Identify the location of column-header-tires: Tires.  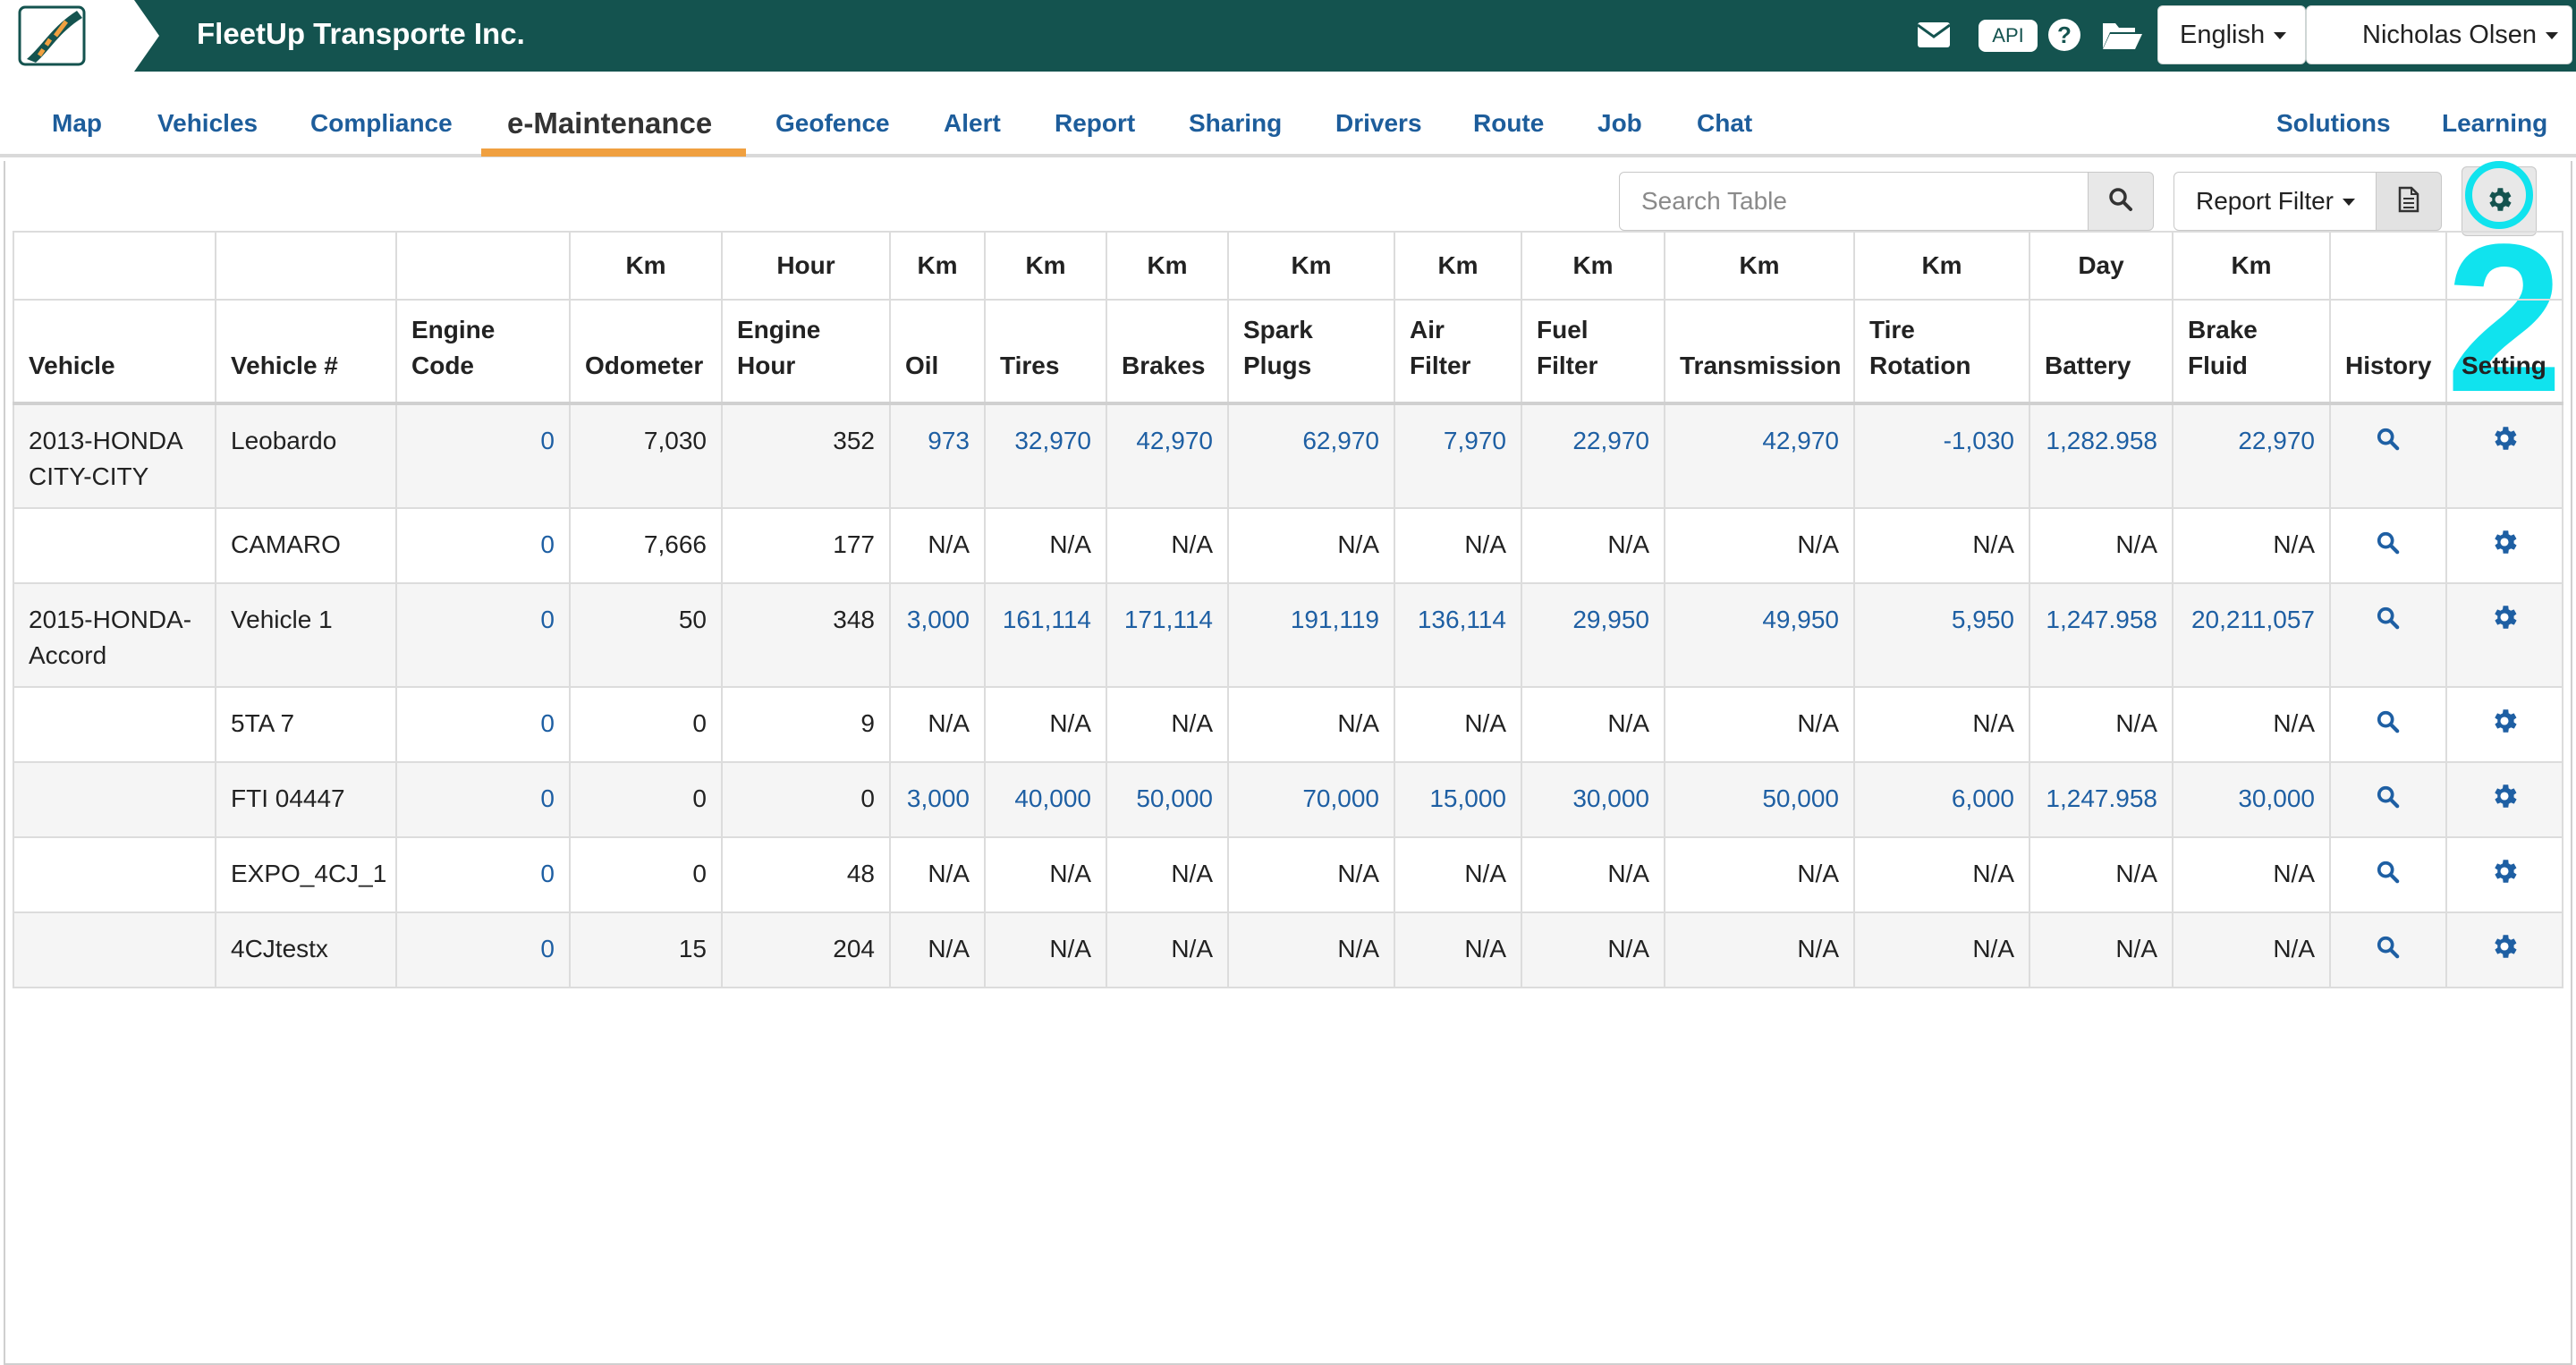
(1045, 352).